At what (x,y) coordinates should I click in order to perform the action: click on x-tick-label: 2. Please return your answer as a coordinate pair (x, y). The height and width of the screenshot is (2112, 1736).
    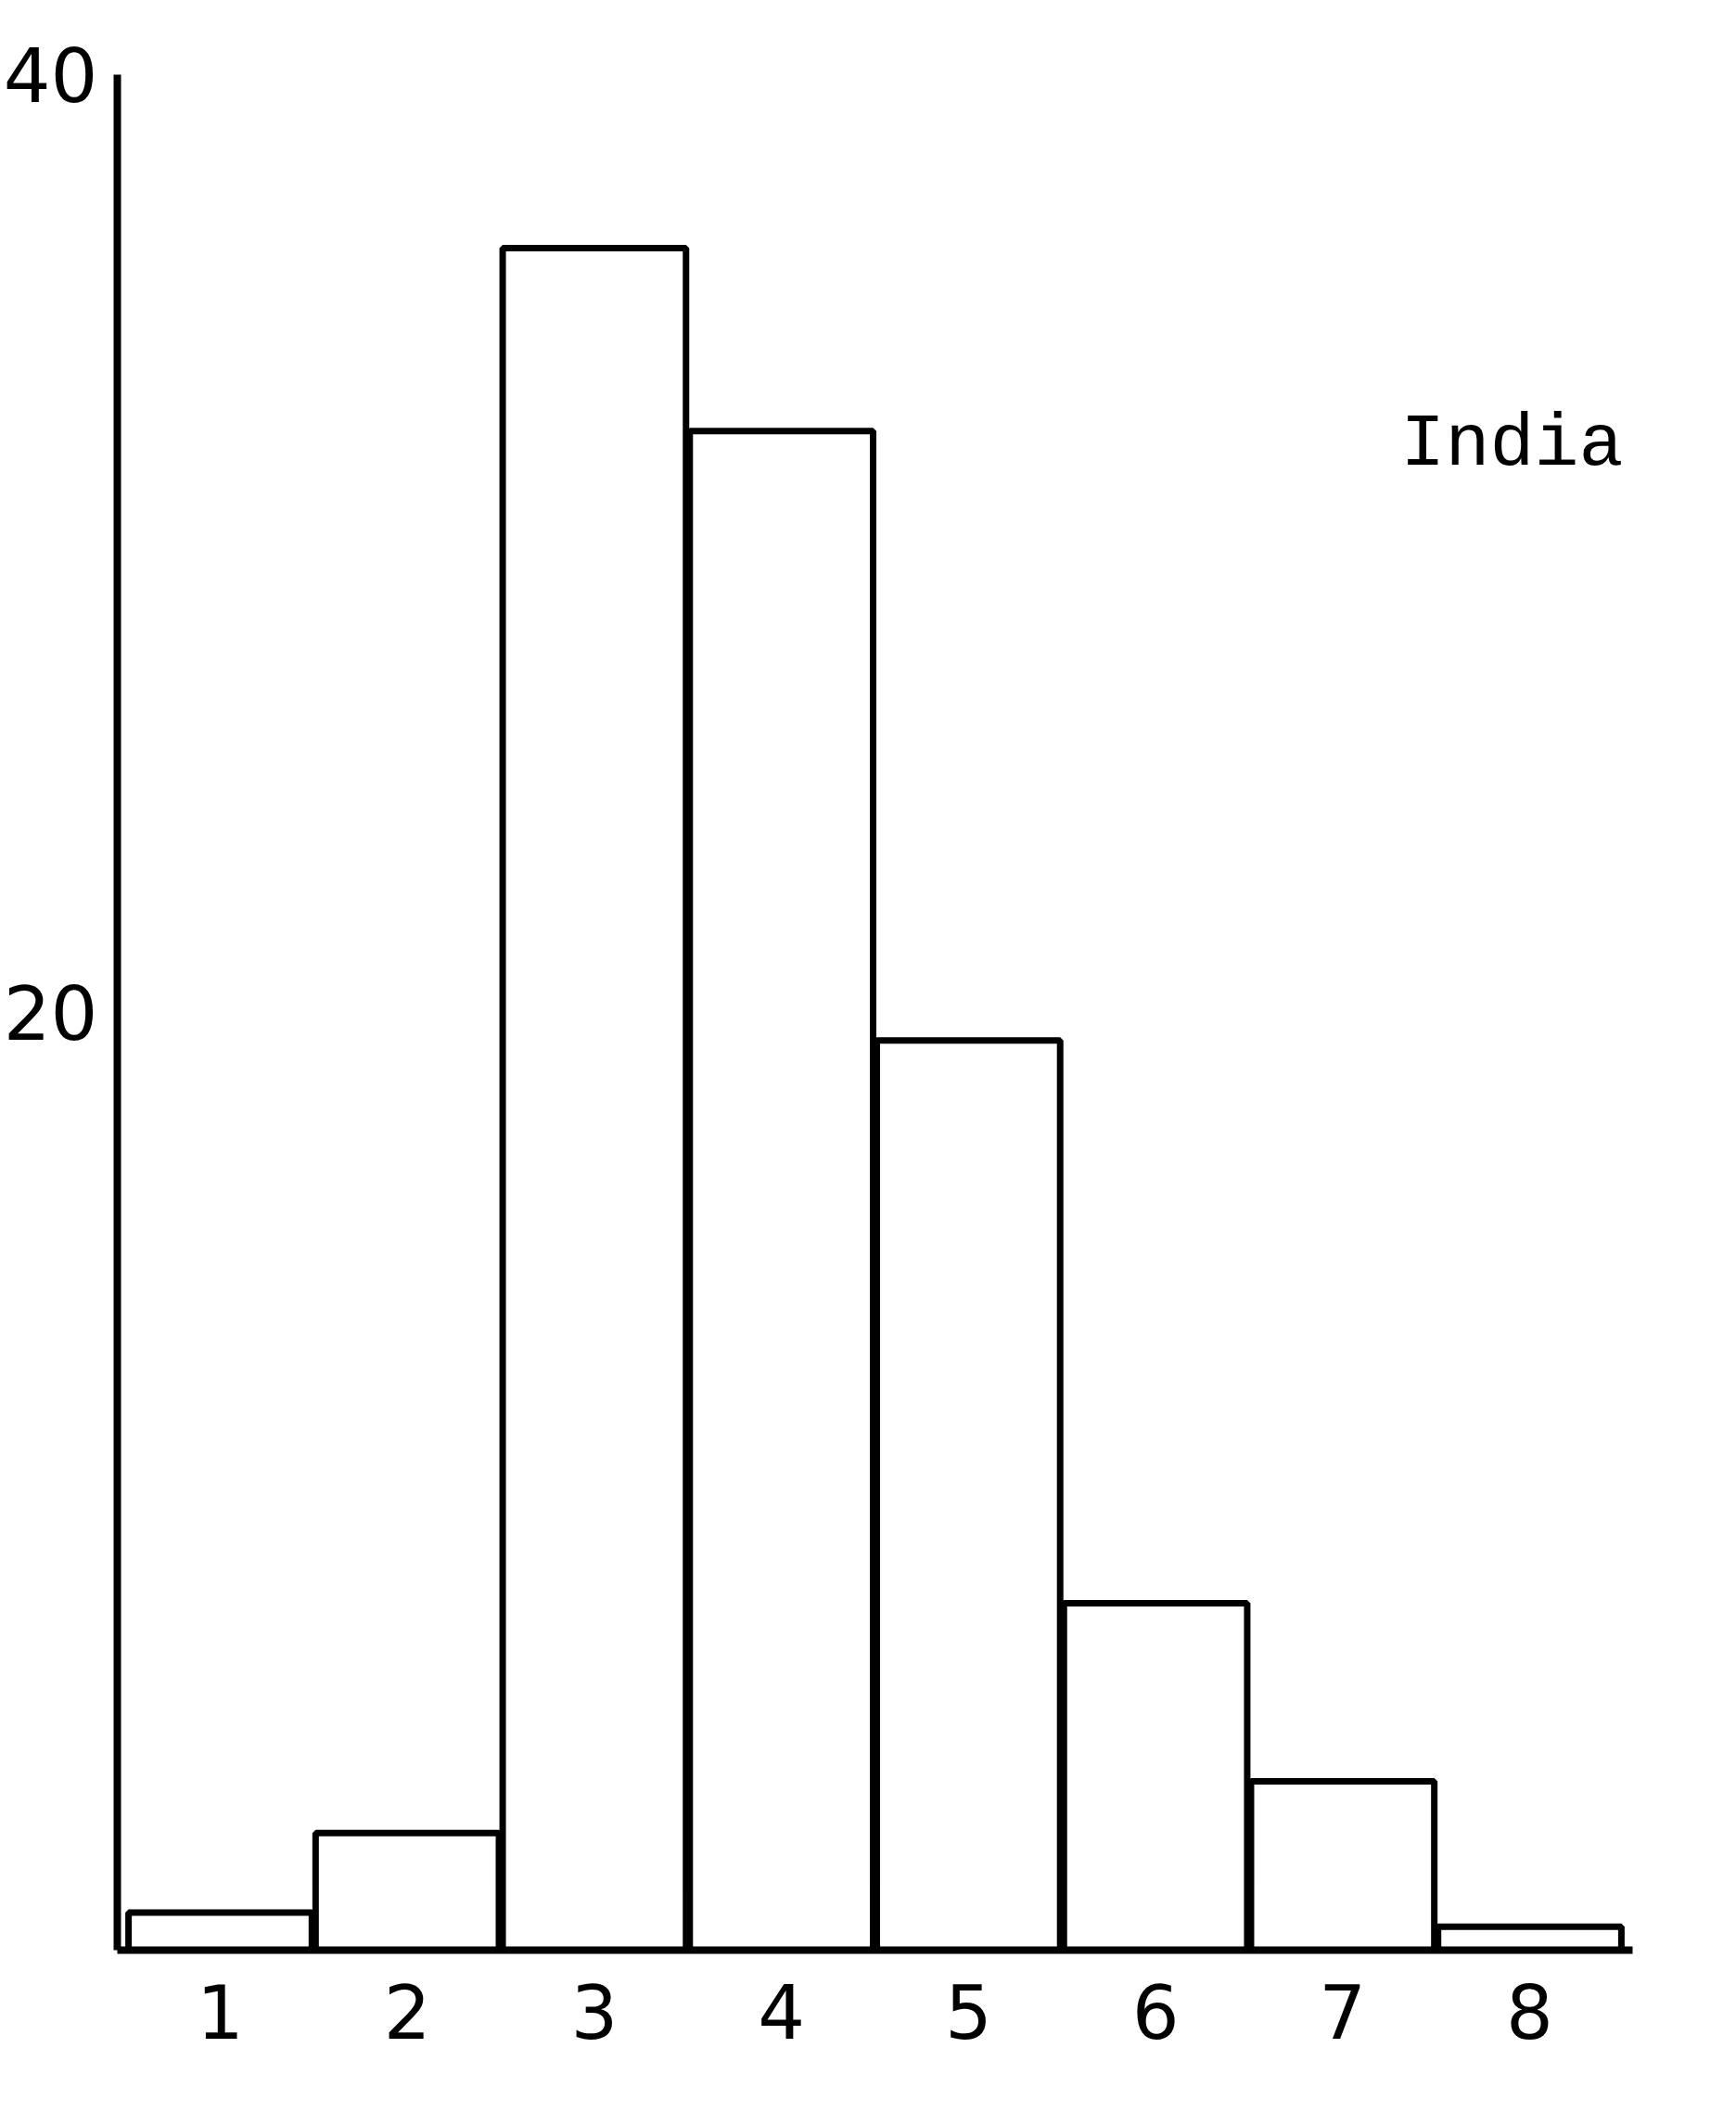
    Looking at the image, I should click on (407, 2012).